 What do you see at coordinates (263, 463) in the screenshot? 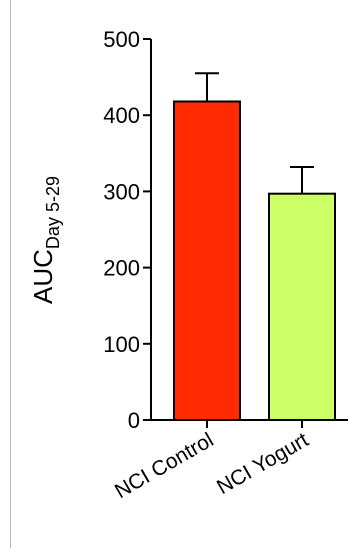
I see `x-tick-label: NCI Yogurt` at bounding box center [263, 463].